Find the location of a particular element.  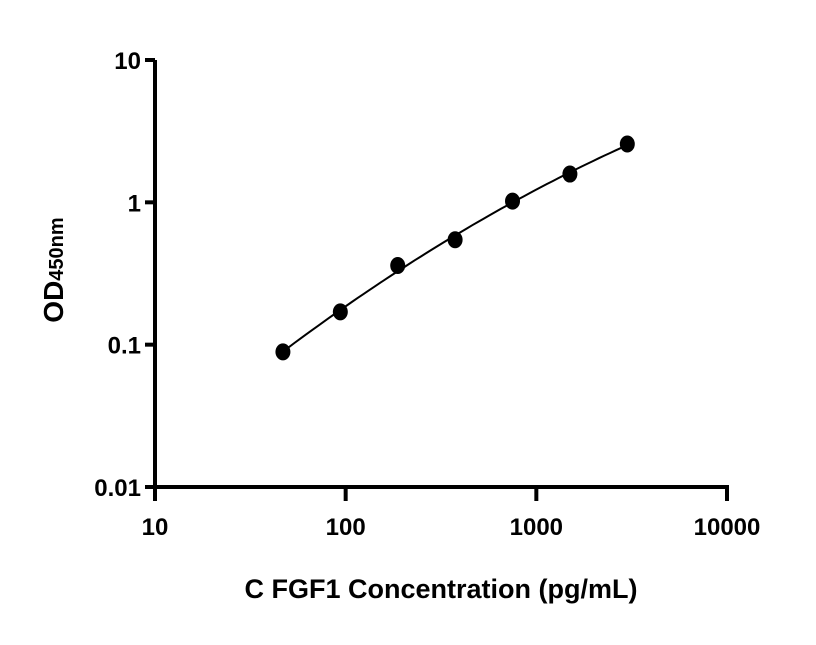

x-tick-label: 1000 is located at coordinates (536, 527).